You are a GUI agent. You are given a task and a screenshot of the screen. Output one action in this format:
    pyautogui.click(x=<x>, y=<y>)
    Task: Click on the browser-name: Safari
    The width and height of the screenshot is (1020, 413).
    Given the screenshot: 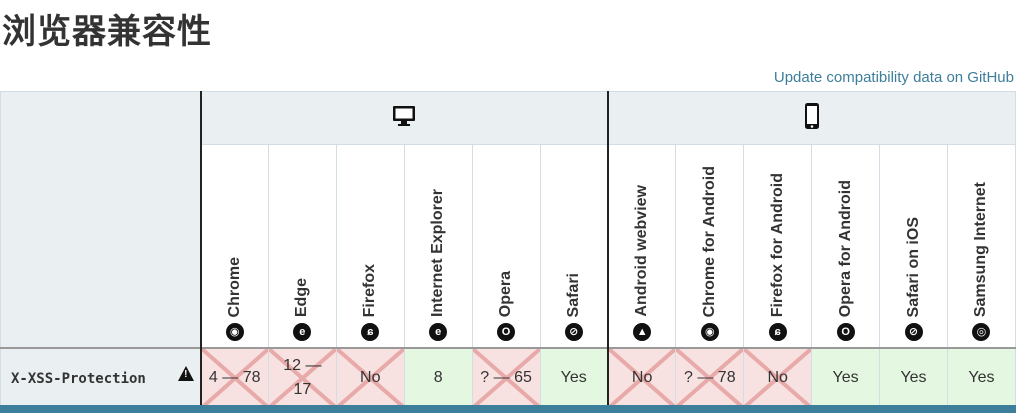 What is the action you would take?
    pyautogui.click(x=573, y=294)
    